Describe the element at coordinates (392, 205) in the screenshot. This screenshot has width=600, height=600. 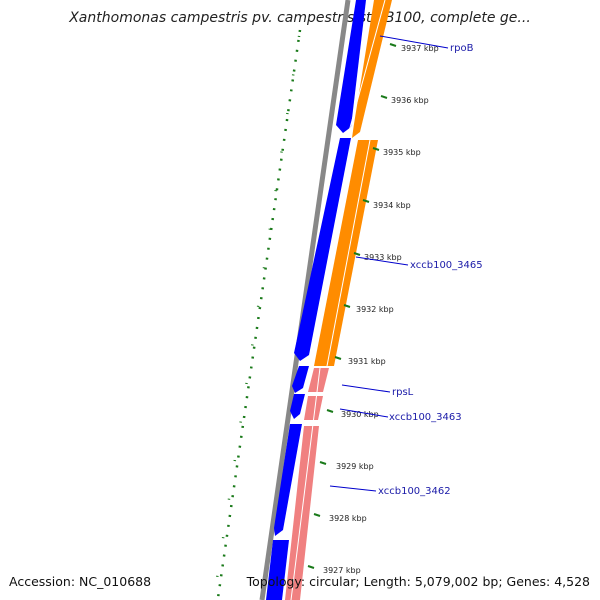
I see `tick-label: 3934 kbp` at that location.